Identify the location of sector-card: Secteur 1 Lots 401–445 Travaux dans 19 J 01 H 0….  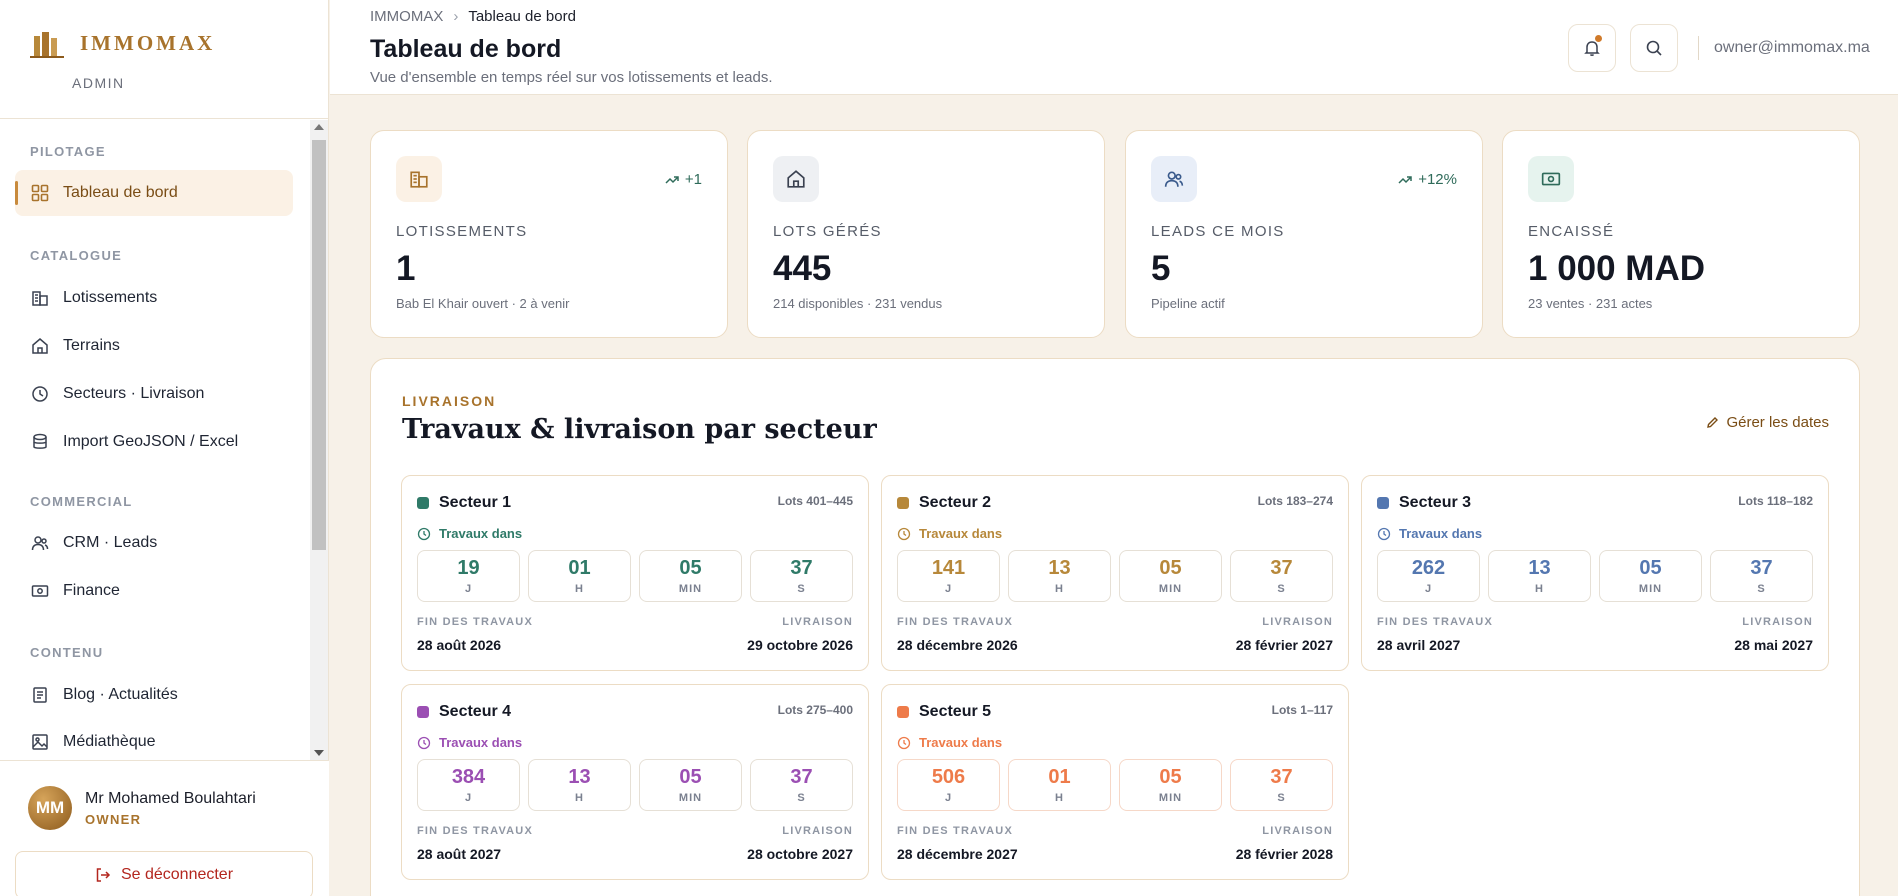
(635, 573).